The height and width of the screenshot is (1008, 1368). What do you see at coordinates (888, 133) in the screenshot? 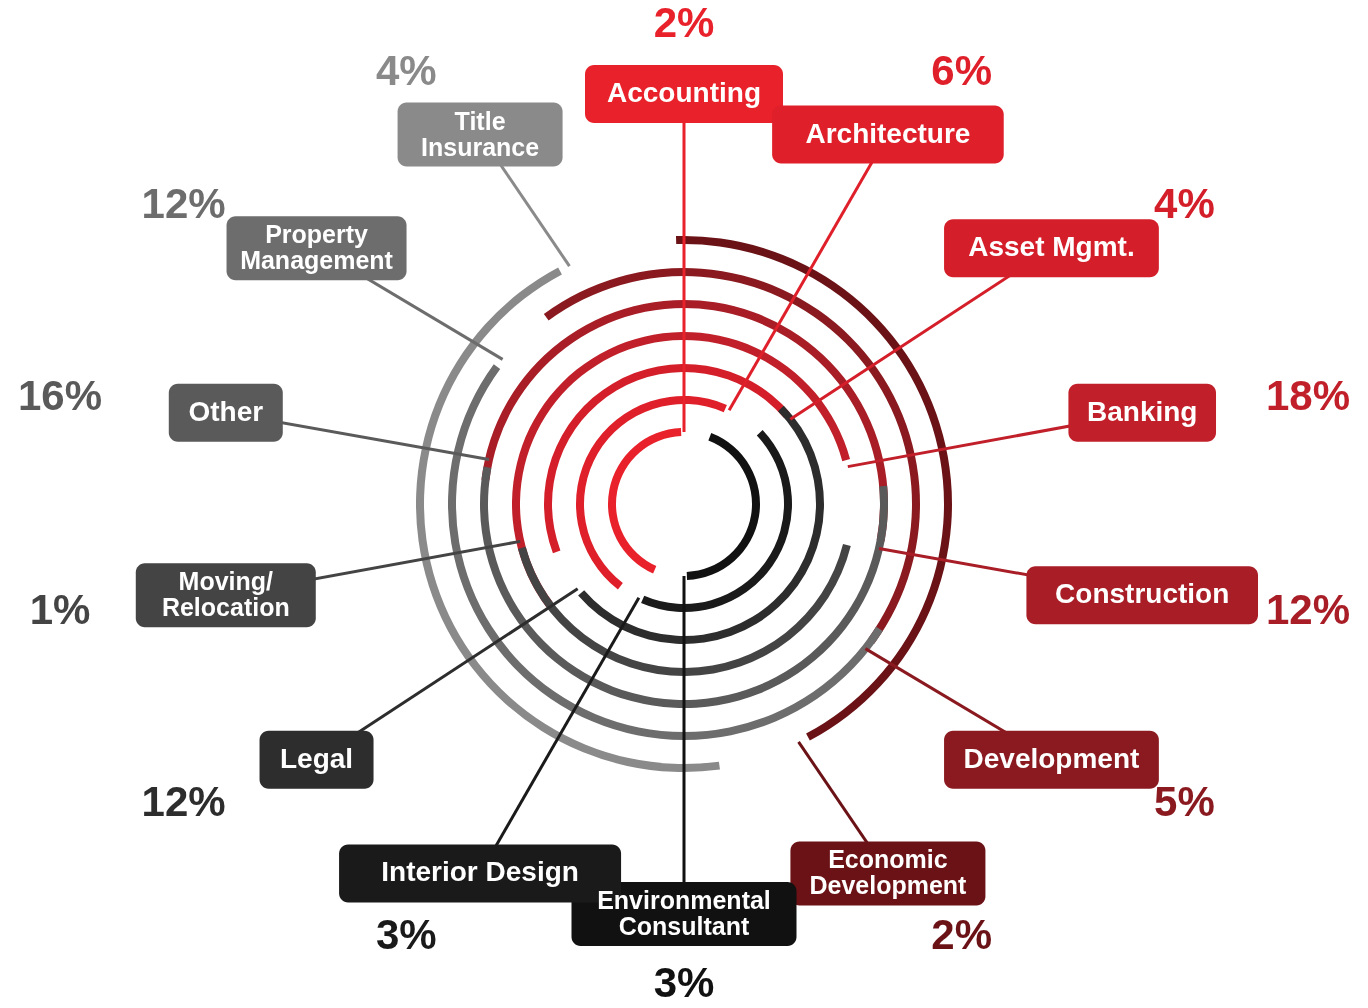
I see `category-label: Architecture` at bounding box center [888, 133].